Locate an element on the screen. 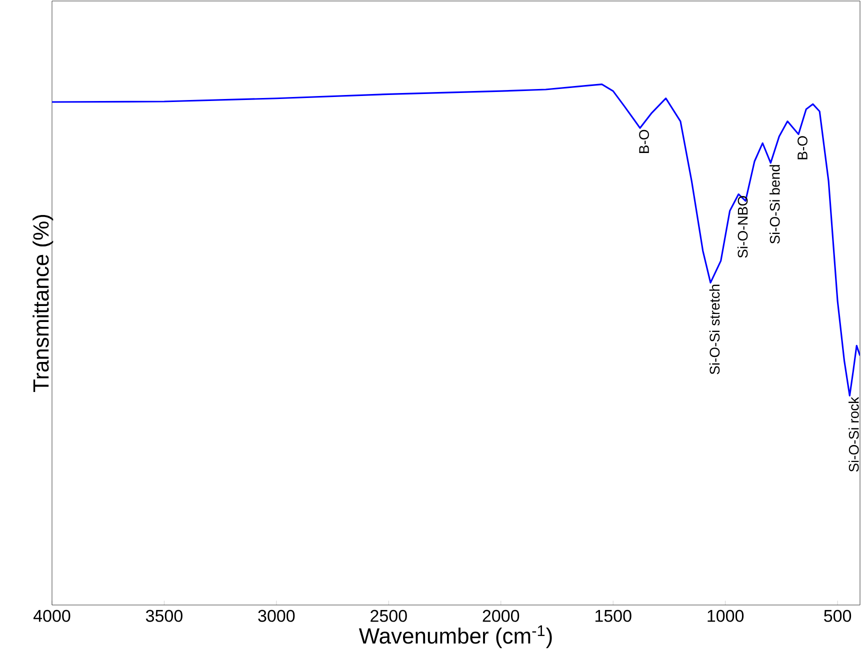 Image resolution: width=861 pixels, height=671 pixels. annotation: Si-O-Si rock is located at coordinates (853, 434).